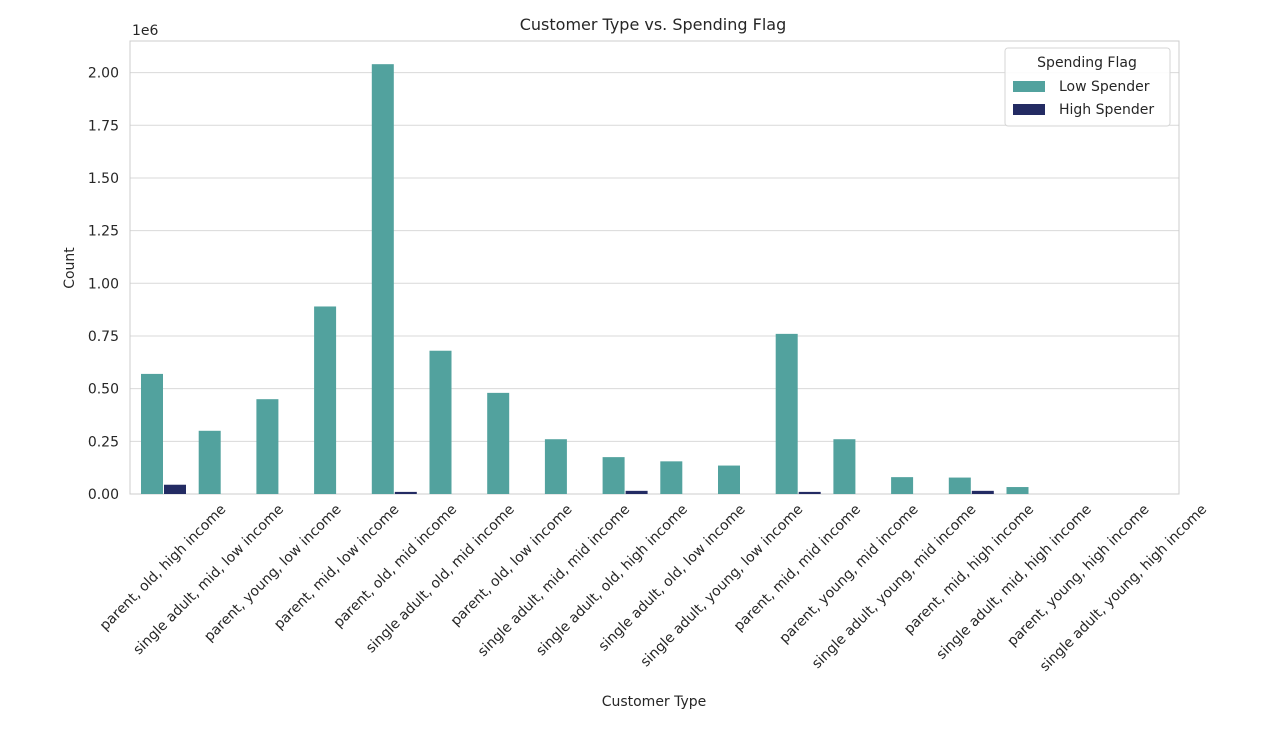 The height and width of the screenshot is (732, 1280). Describe the element at coordinates (103, 495) in the screenshot. I see `y-tick-label: 0.00` at that location.